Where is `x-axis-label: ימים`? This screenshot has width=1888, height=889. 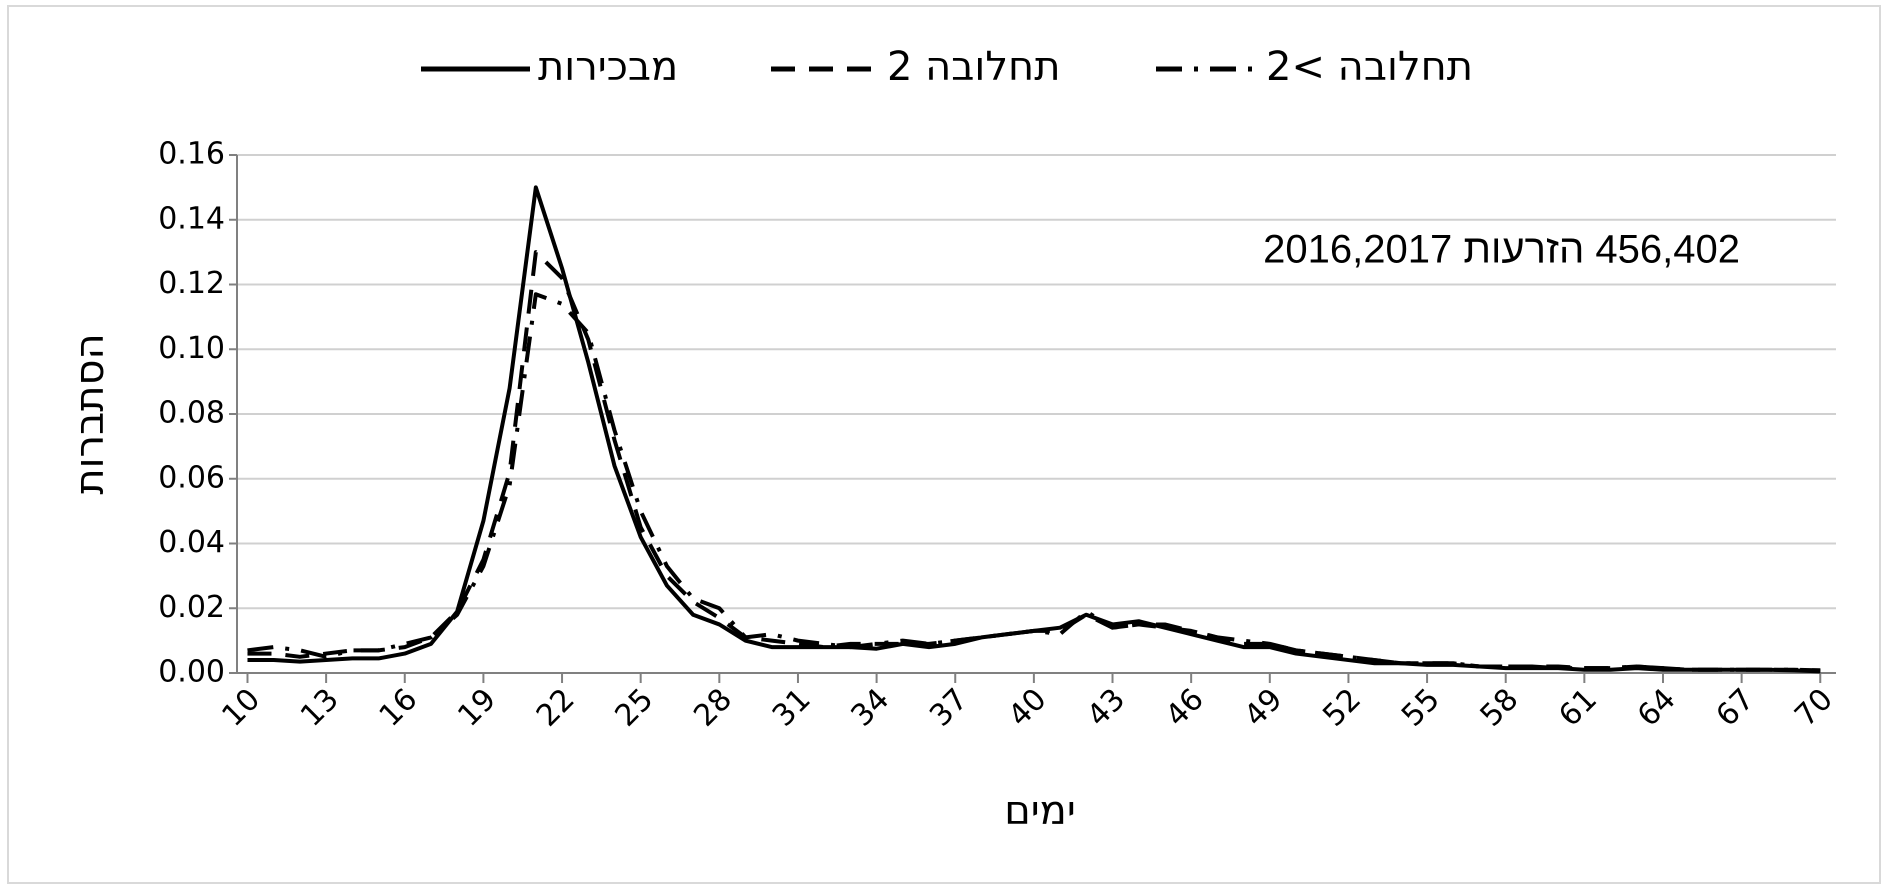
x-axis-label: ימים is located at coordinates (1040, 811).